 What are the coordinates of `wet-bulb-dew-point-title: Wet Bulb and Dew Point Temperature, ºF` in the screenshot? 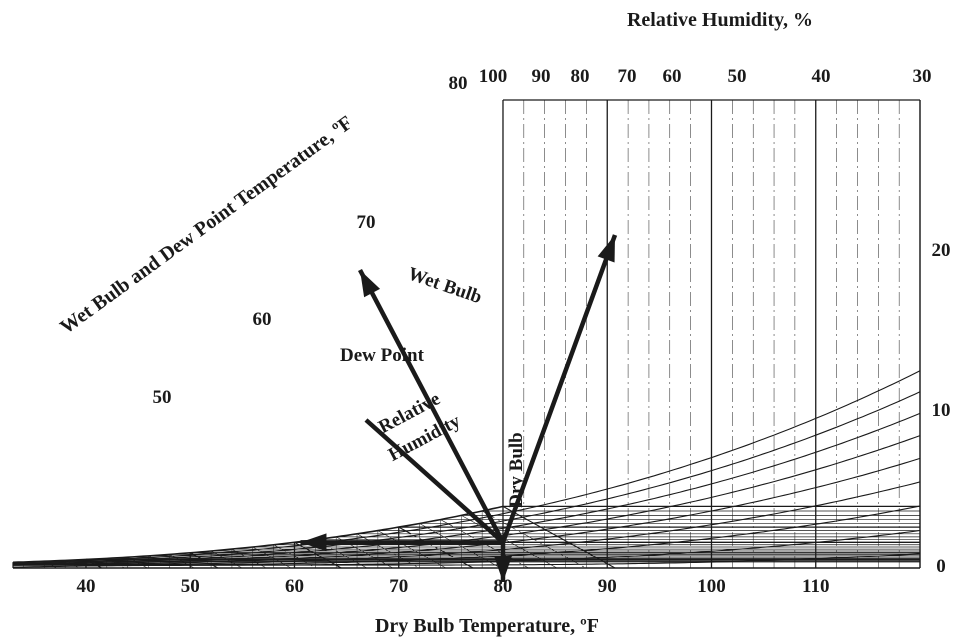 It's located at (206, 225).